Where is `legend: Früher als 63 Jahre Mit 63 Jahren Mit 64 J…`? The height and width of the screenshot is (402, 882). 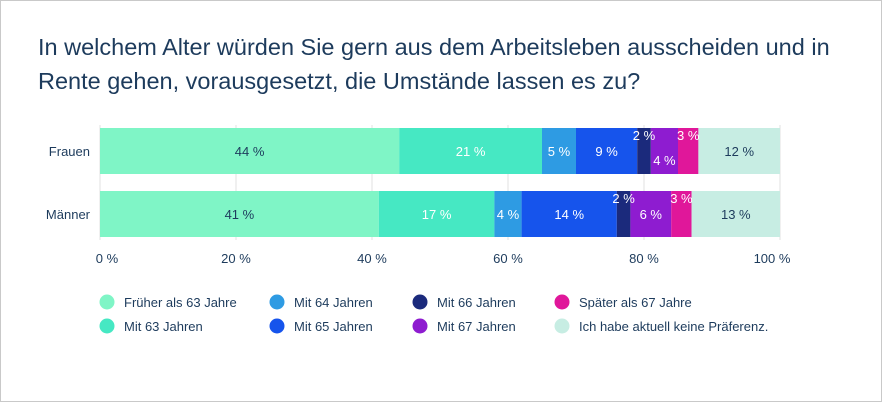
legend: Früher als 63 Jahre Mit 63 Jahren Mit 64 J… is located at coordinates (433, 314).